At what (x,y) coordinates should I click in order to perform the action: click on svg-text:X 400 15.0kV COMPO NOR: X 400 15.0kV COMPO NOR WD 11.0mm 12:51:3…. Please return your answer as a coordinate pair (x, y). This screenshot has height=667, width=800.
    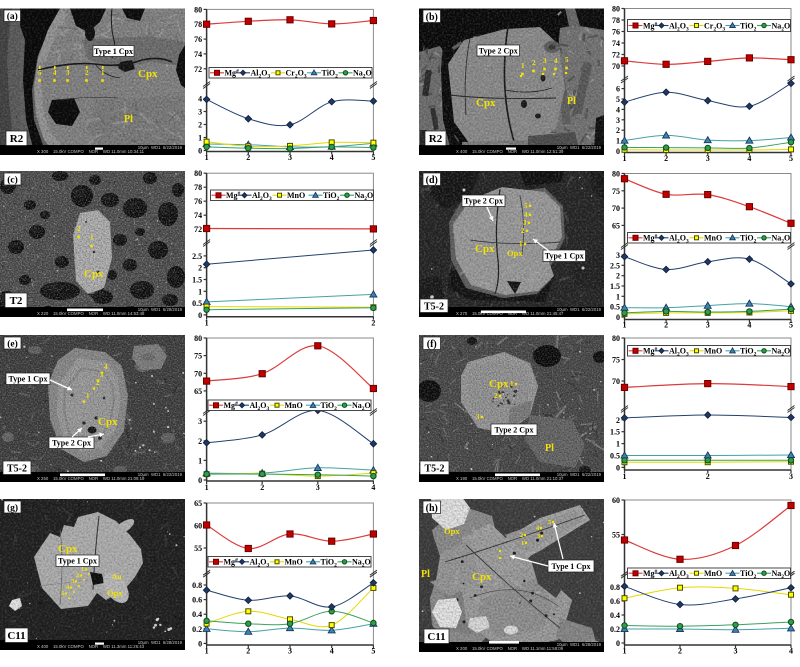
    Looking at the image, I should click on (510, 151).